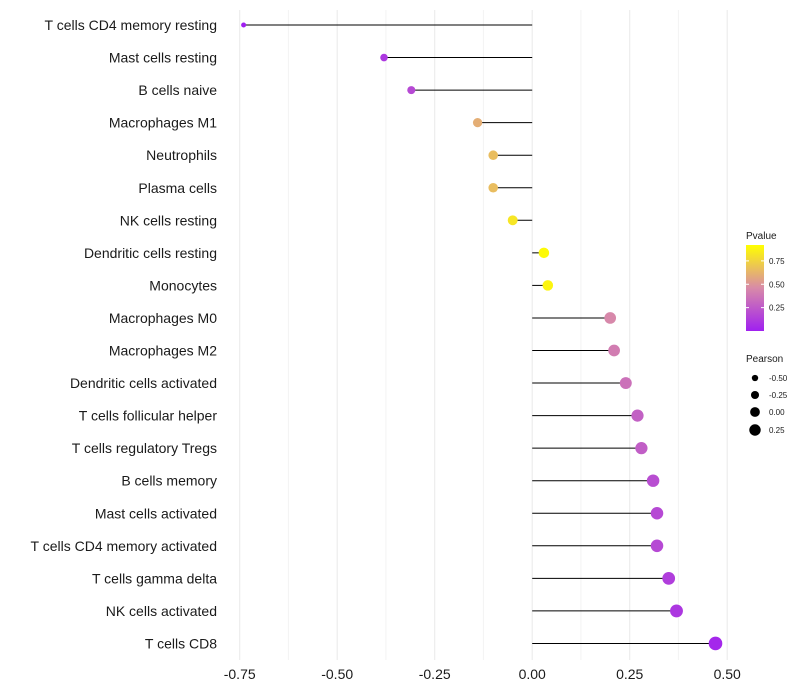 The width and height of the screenshot is (800, 700). I want to click on category-label: Dendritic cells activated, so click(143, 383).